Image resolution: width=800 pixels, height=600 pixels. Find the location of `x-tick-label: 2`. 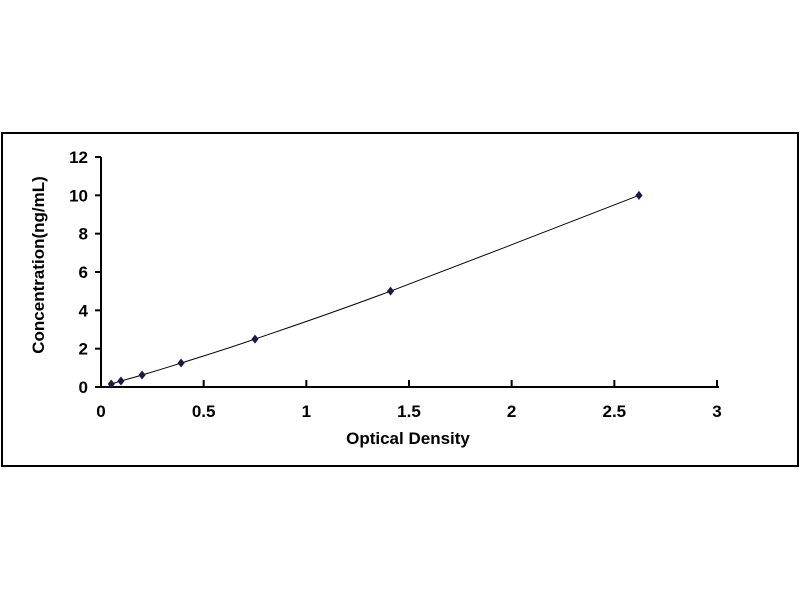

x-tick-label: 2 is located at coordinates (511, 411).